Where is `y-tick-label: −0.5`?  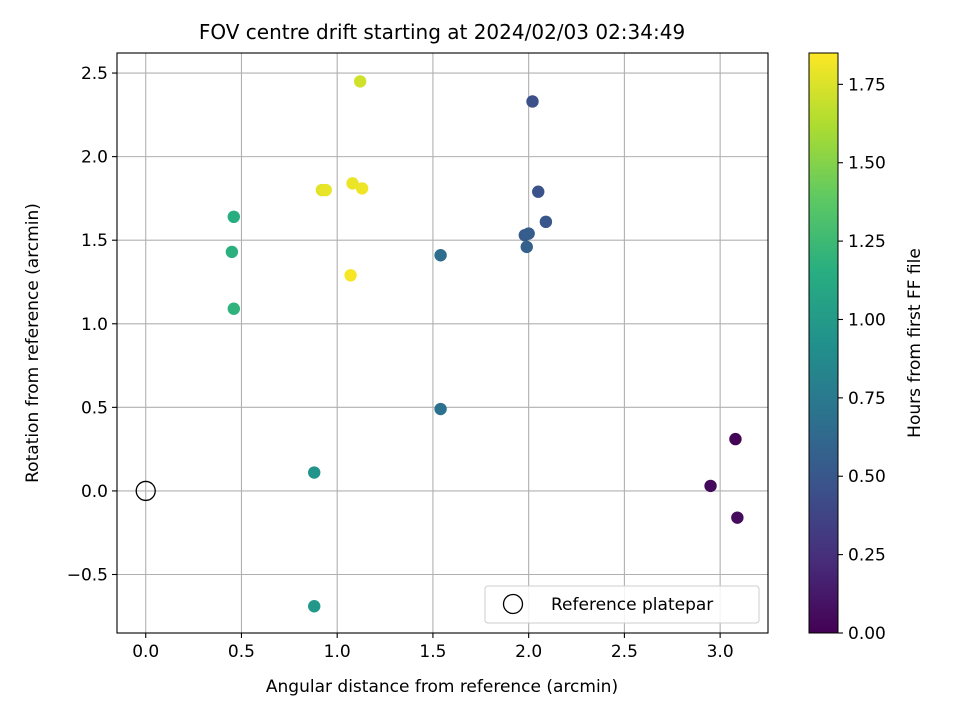
y-tick-label: −0.5 is located at coordinates (87, 575).